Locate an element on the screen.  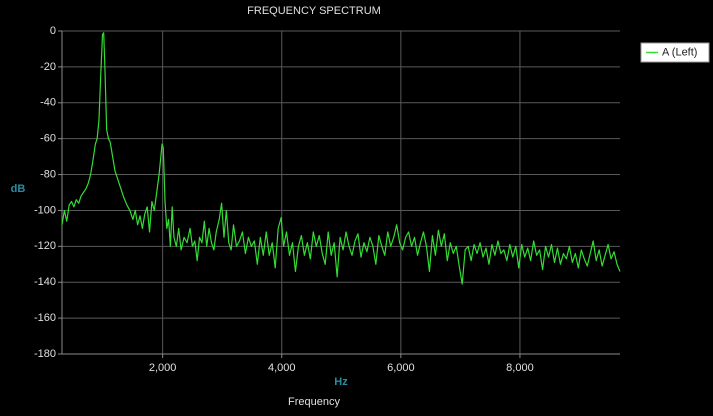
x-tick-label: 6,000 is located at coordinates (401, 368).